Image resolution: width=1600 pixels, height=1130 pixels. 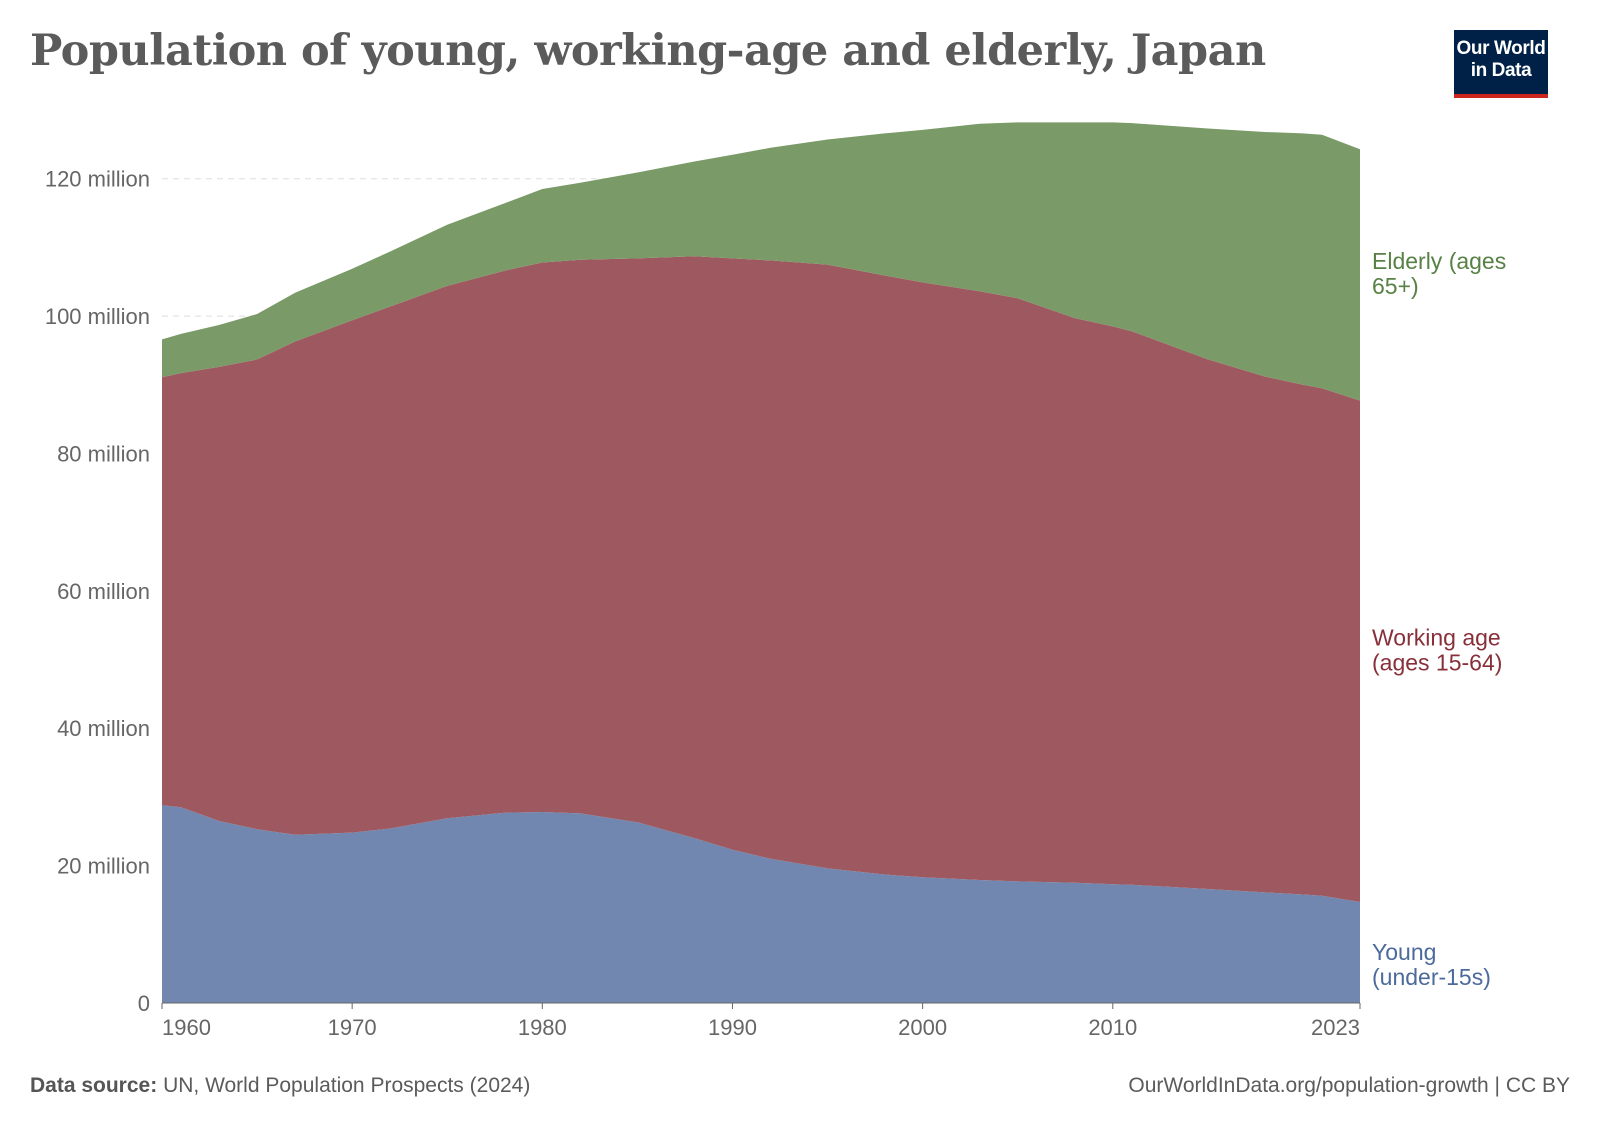 I want to click on owid-logo: Our World in Data, so click(x=1501, y=64).